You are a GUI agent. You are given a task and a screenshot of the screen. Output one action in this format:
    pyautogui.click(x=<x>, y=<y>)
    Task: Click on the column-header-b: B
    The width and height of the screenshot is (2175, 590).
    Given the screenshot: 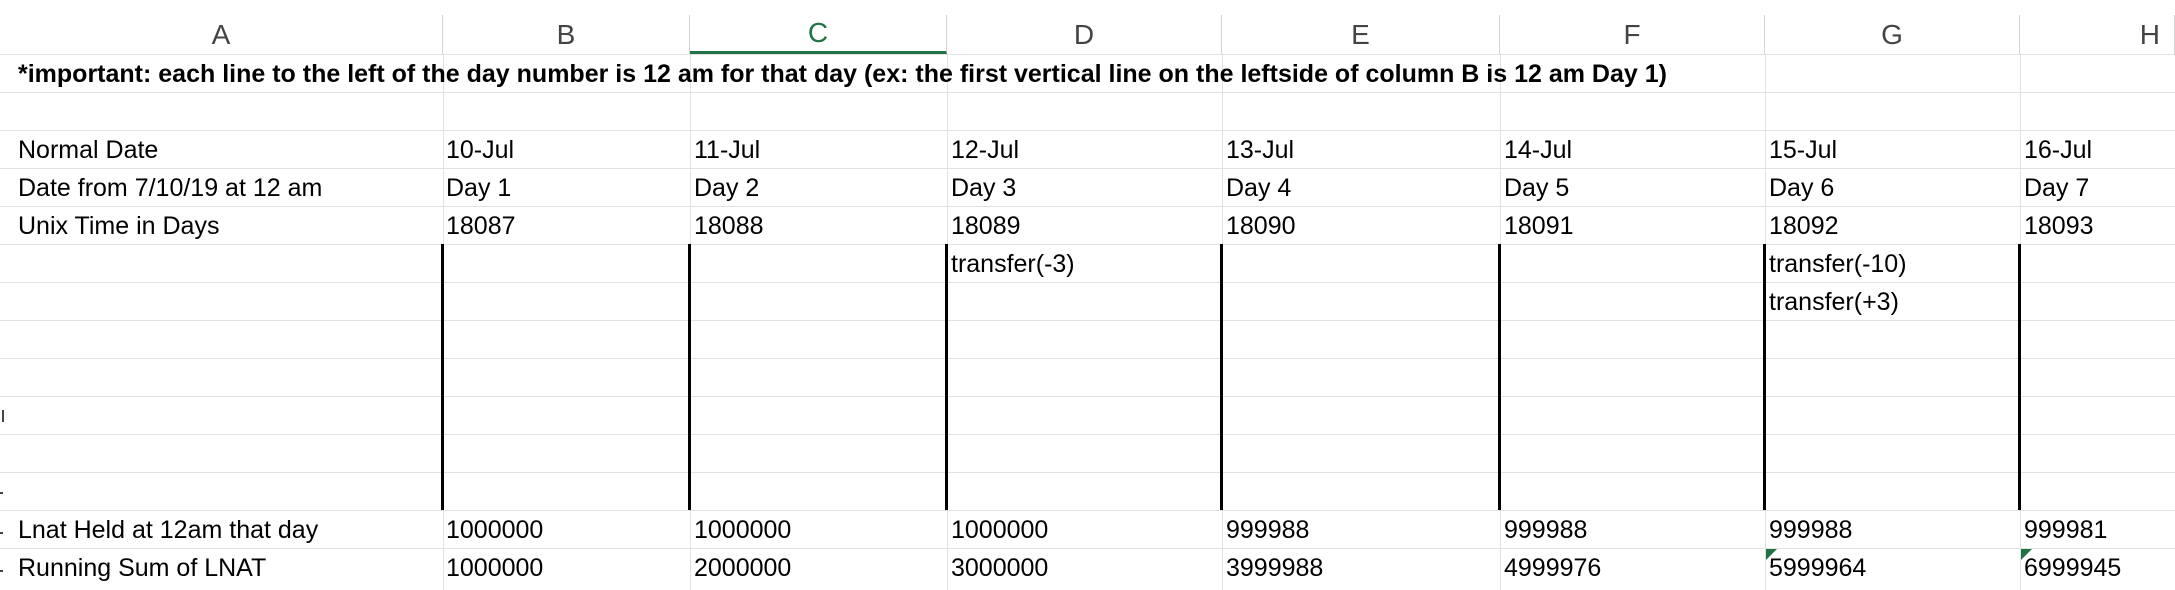 What is the action you would take?
    pyautogui.click(x=566, y=34)
    